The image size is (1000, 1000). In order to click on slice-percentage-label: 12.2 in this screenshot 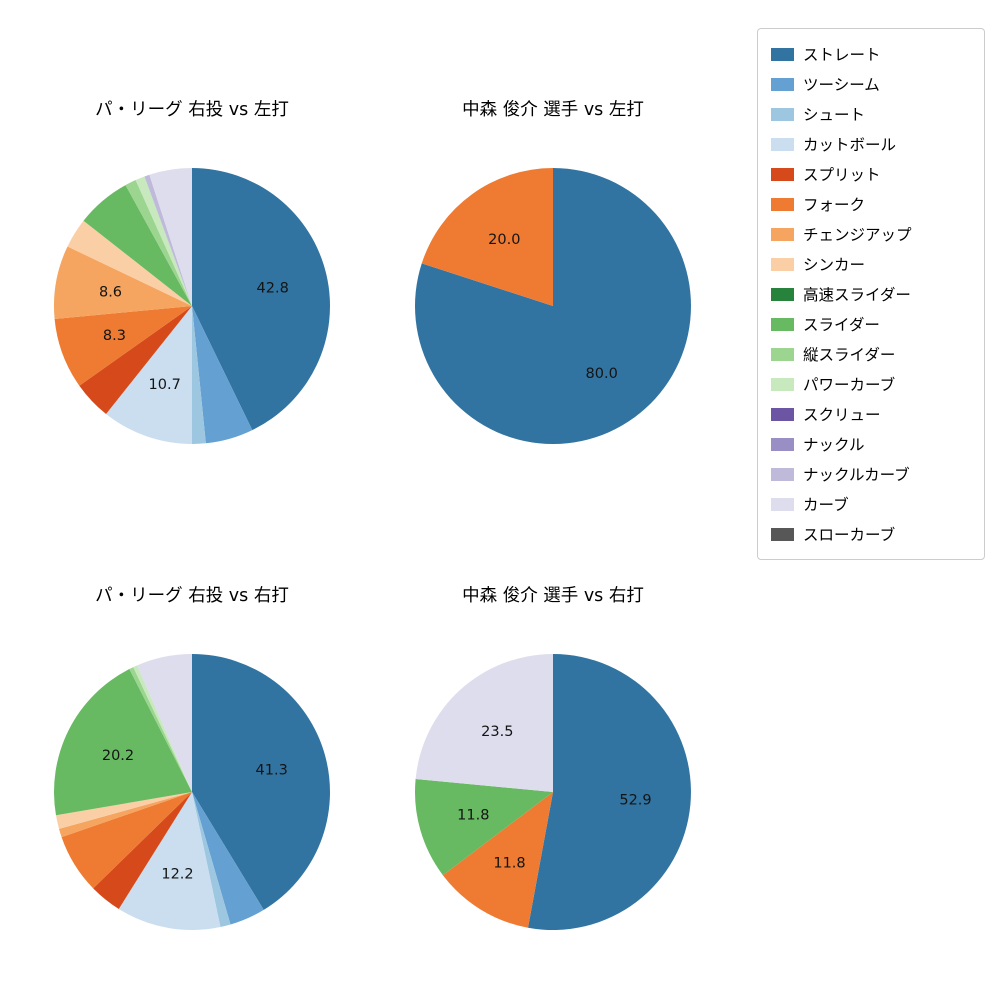, I will do `click(177, 875)`.